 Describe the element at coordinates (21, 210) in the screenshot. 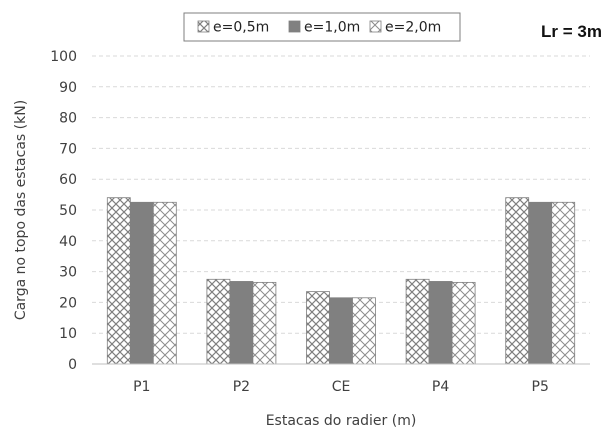

I see `y-axis-title: Carga no topo das estacas (kN)` at that location.